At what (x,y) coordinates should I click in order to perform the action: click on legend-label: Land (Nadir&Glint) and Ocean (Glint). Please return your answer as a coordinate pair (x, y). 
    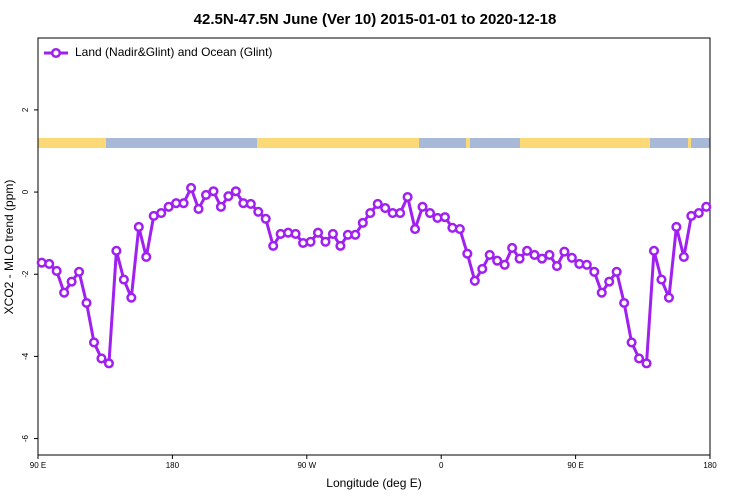
    Looking at the image, I should click on (173, 52).